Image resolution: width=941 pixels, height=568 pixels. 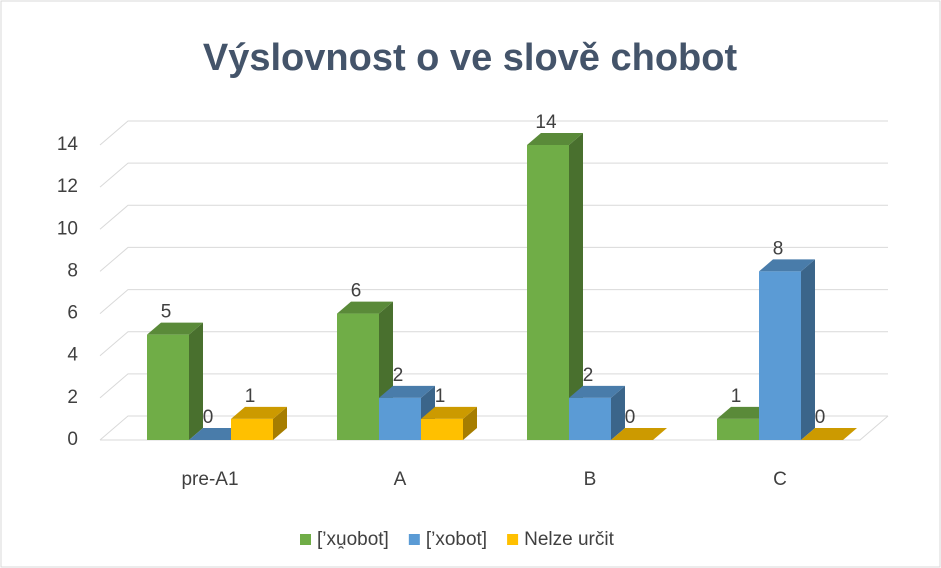 I want to click on x-tick-label: C, so click(x=780, y=479).